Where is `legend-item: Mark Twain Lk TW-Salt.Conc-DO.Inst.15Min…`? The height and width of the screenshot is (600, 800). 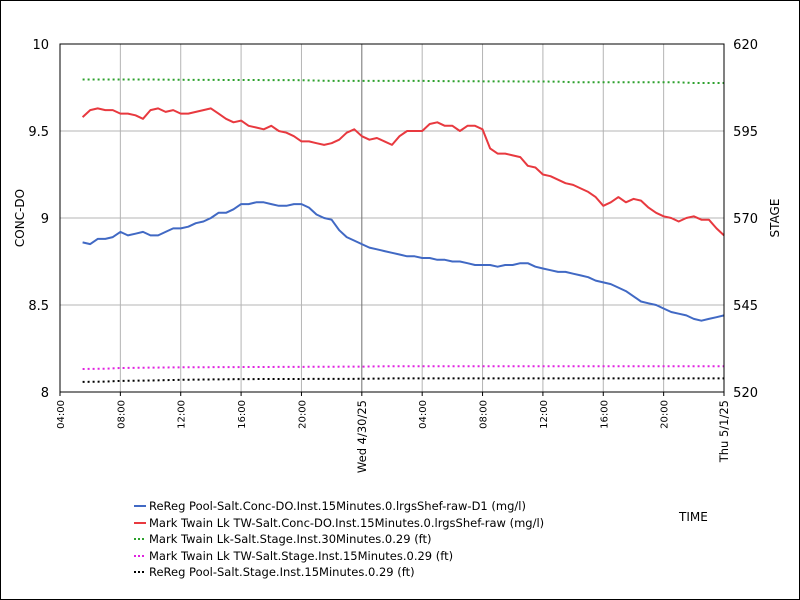 legend-item: Mark Twain Lk TW-Salt.Conc-DO.Inst.15Min… is located at coordinates (338, 523).